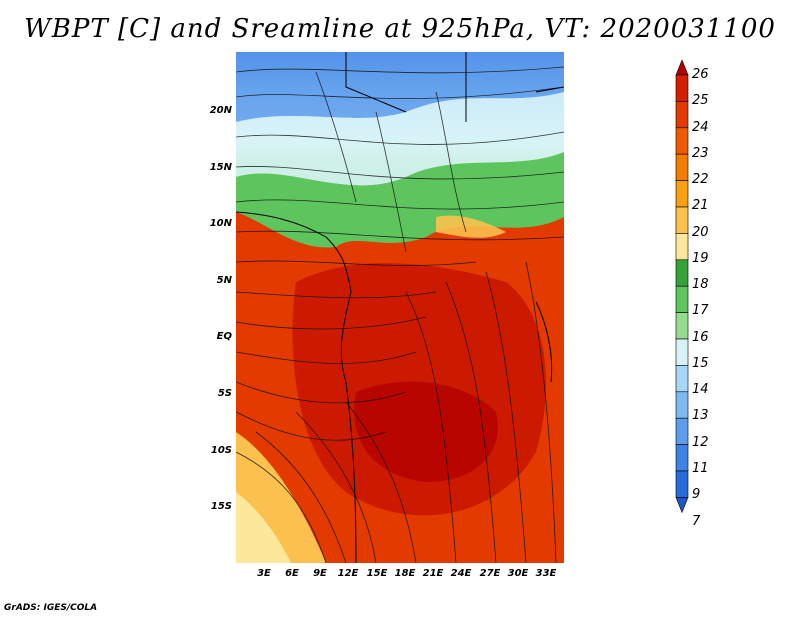  Describe the element at coordinates (700, 74) in the screenshot. I see `colorbar-label: 26` at that location.